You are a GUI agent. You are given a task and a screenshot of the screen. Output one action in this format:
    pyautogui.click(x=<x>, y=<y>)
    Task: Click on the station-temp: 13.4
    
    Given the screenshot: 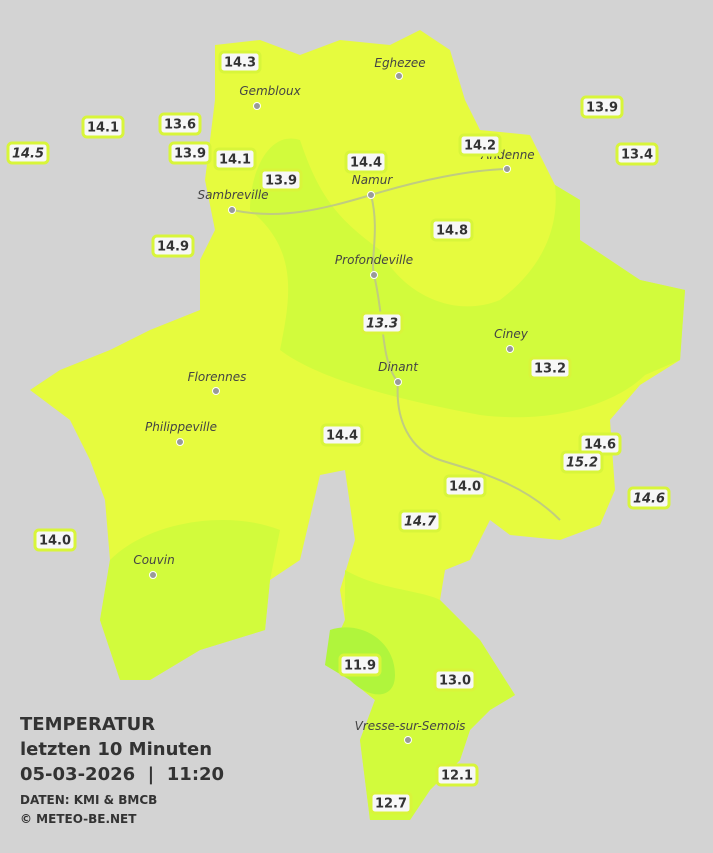 What is the action you would take?
    pyautogui.click(x=637, y=155)
    